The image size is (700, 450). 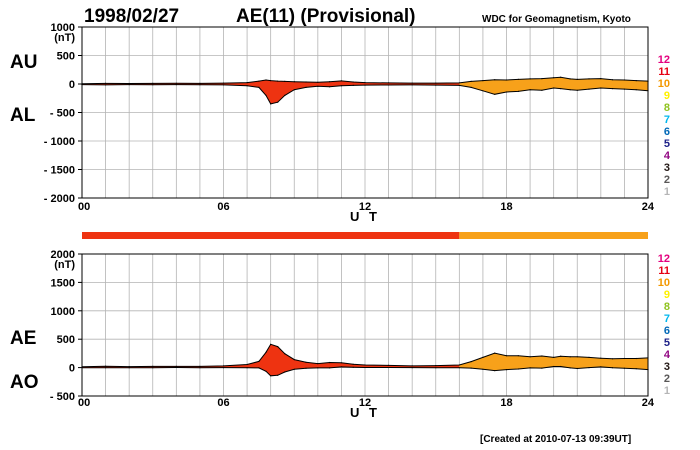 What do you see at coordinates (59, 142) in the screenshot?
I see `y-tick-label: - 1000` at bounding box center [59, 142].